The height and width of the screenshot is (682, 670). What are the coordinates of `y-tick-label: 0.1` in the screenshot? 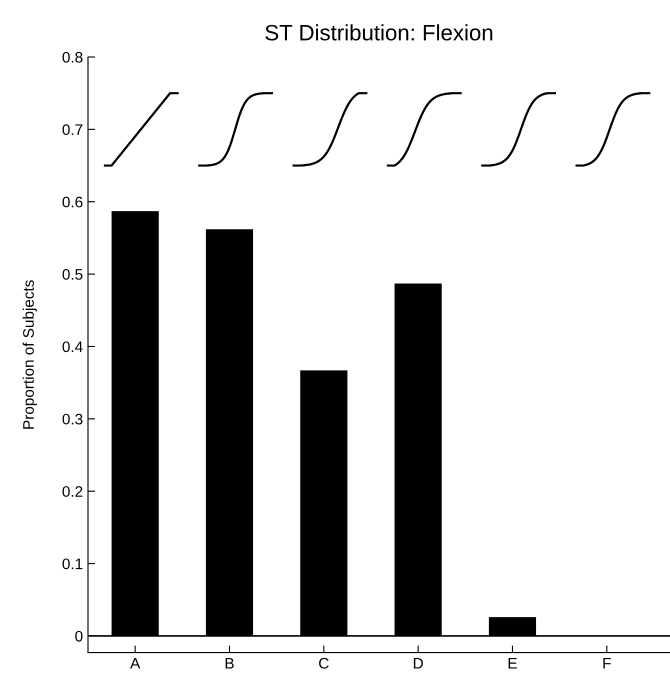 It's located at (72, 564).